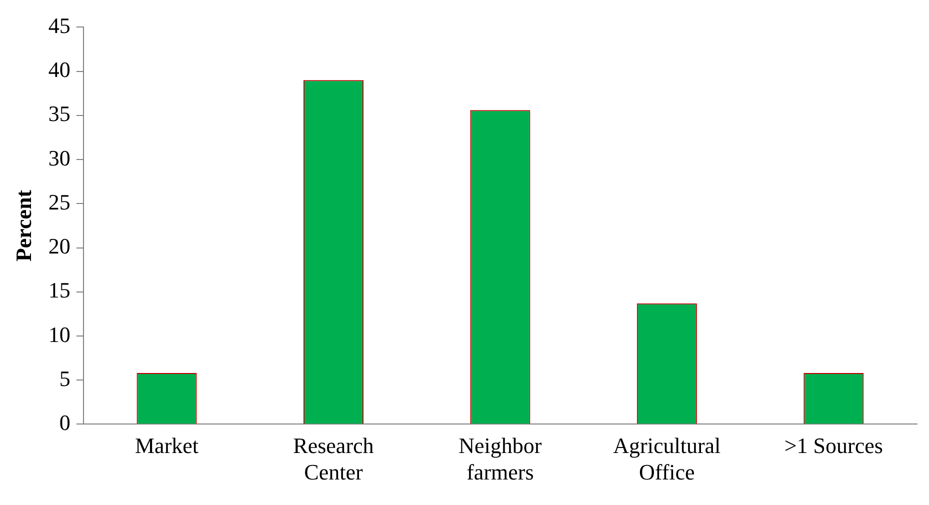  Describe the element at coordinates (59, 290) in the screenshot. I see `y-tick-label: 15` at that location.